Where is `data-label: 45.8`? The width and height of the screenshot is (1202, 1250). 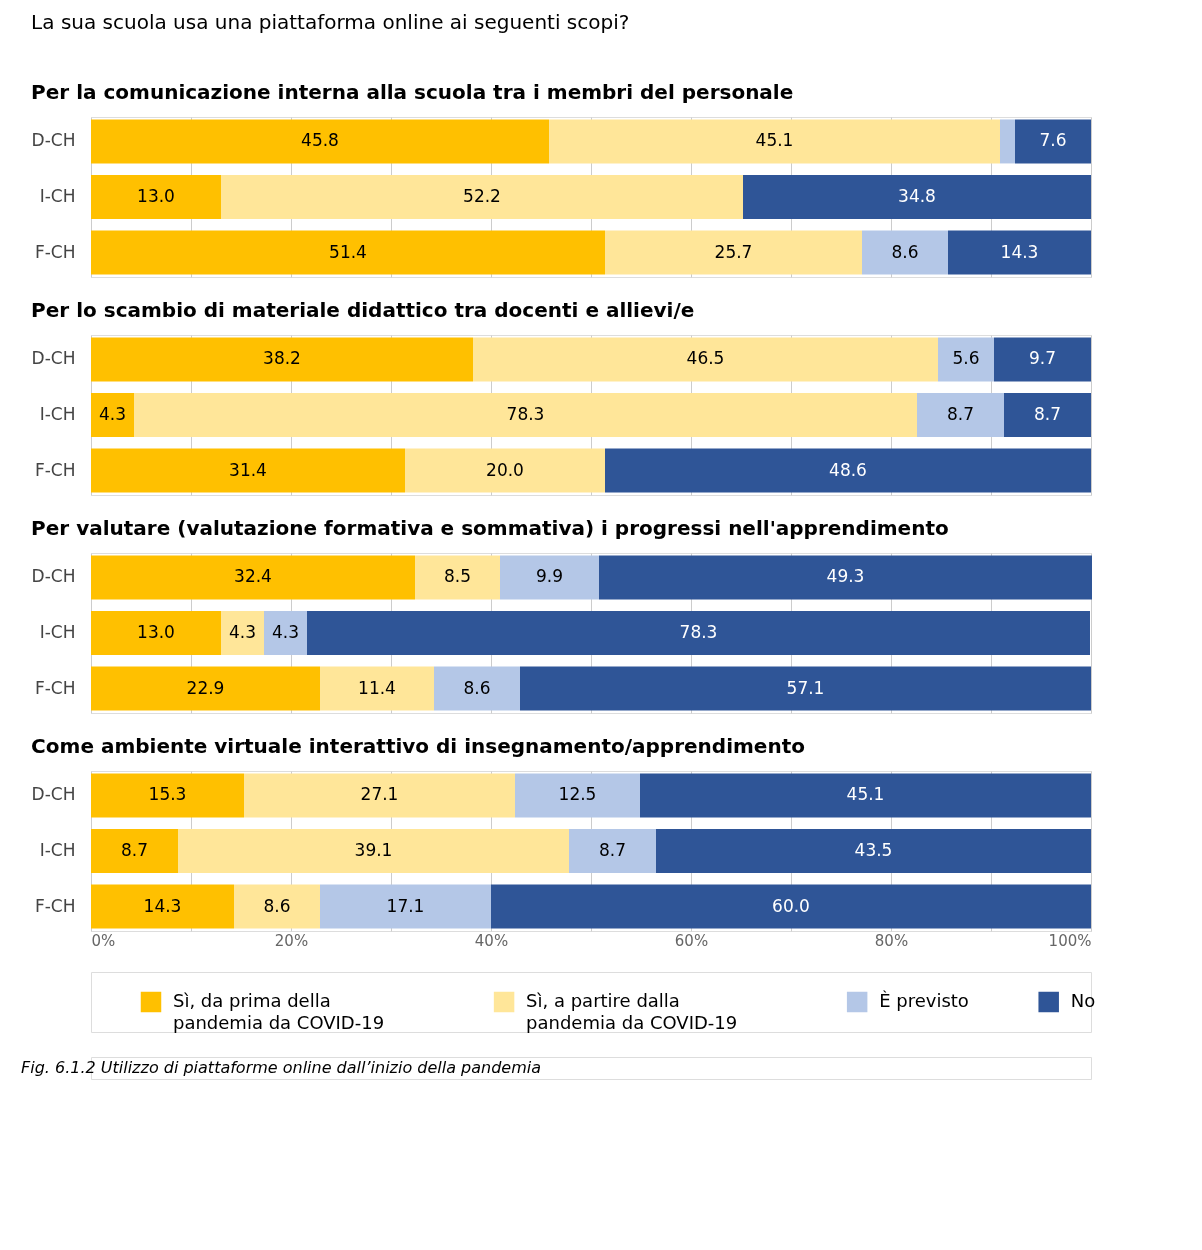 data-label: 45.8 is located at coordinates (320, 140).